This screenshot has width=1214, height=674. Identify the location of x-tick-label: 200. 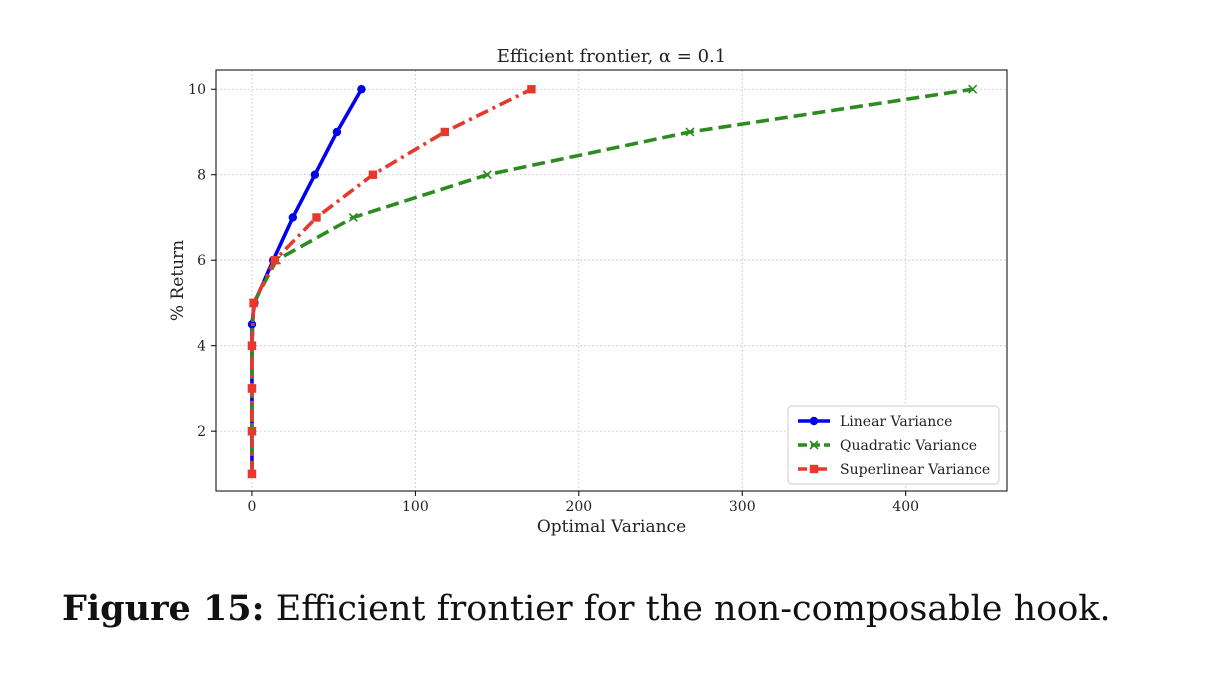
(578, 507).